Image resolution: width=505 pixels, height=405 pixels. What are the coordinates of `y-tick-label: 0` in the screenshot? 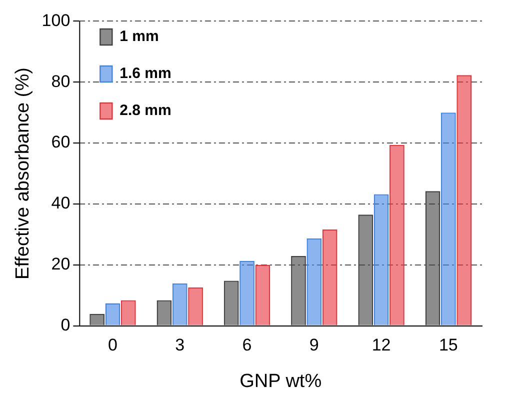 It's located at (65, 324).